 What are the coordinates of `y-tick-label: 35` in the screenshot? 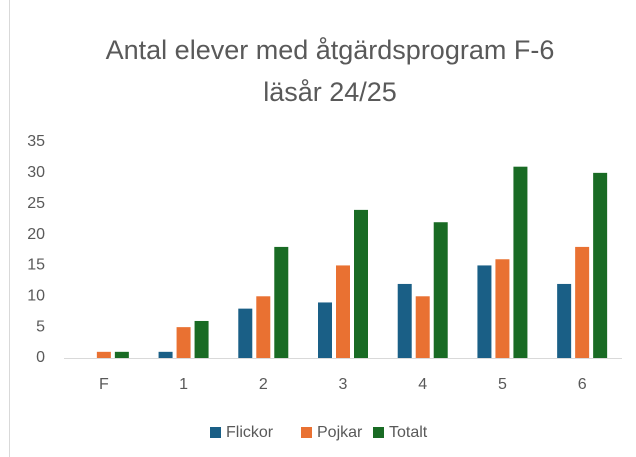 It's located at (36, 141).